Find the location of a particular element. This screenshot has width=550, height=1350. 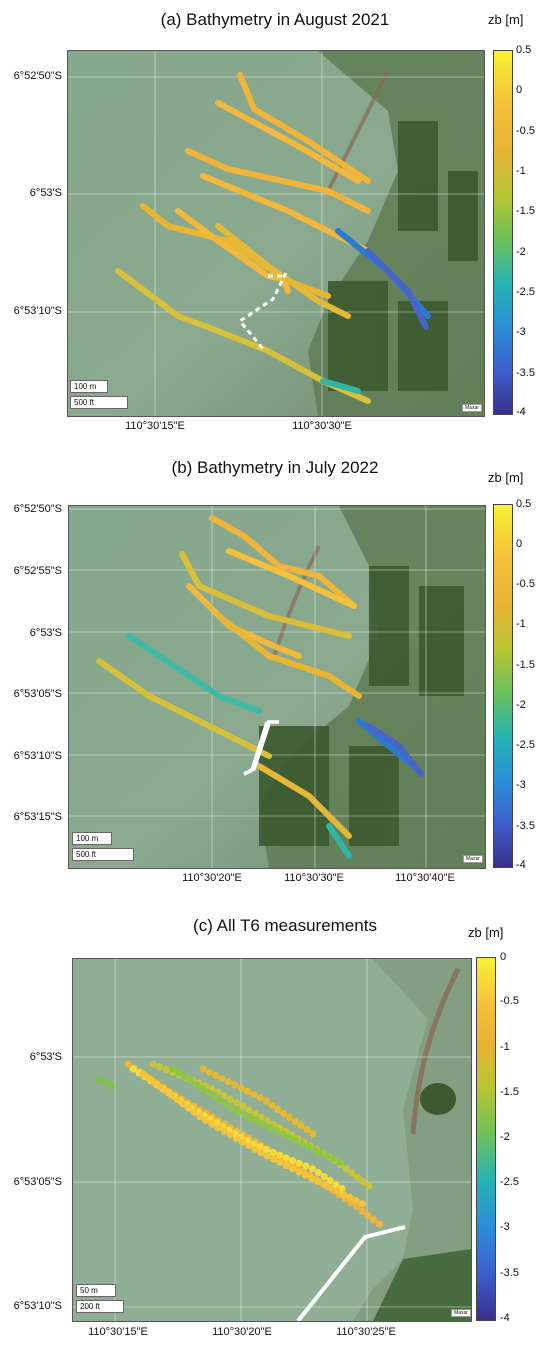

panel-c-lon-label: 110°30'15"E is located at coordinates (118, 1332).